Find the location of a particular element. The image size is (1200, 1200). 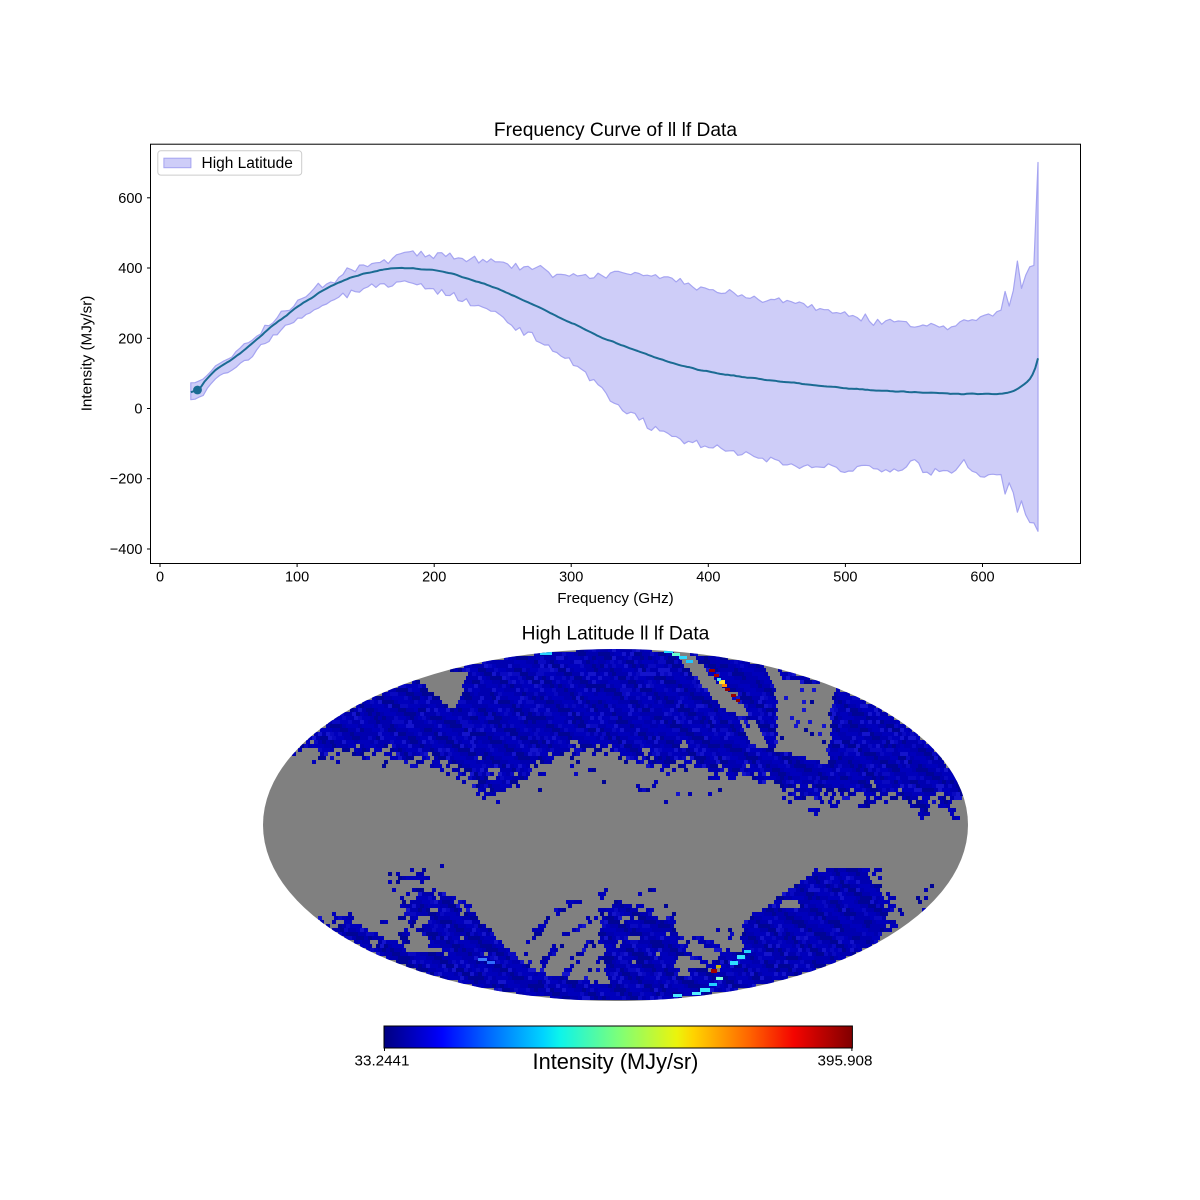

svg-text: High Latitude is located at coordinates (247, 163).